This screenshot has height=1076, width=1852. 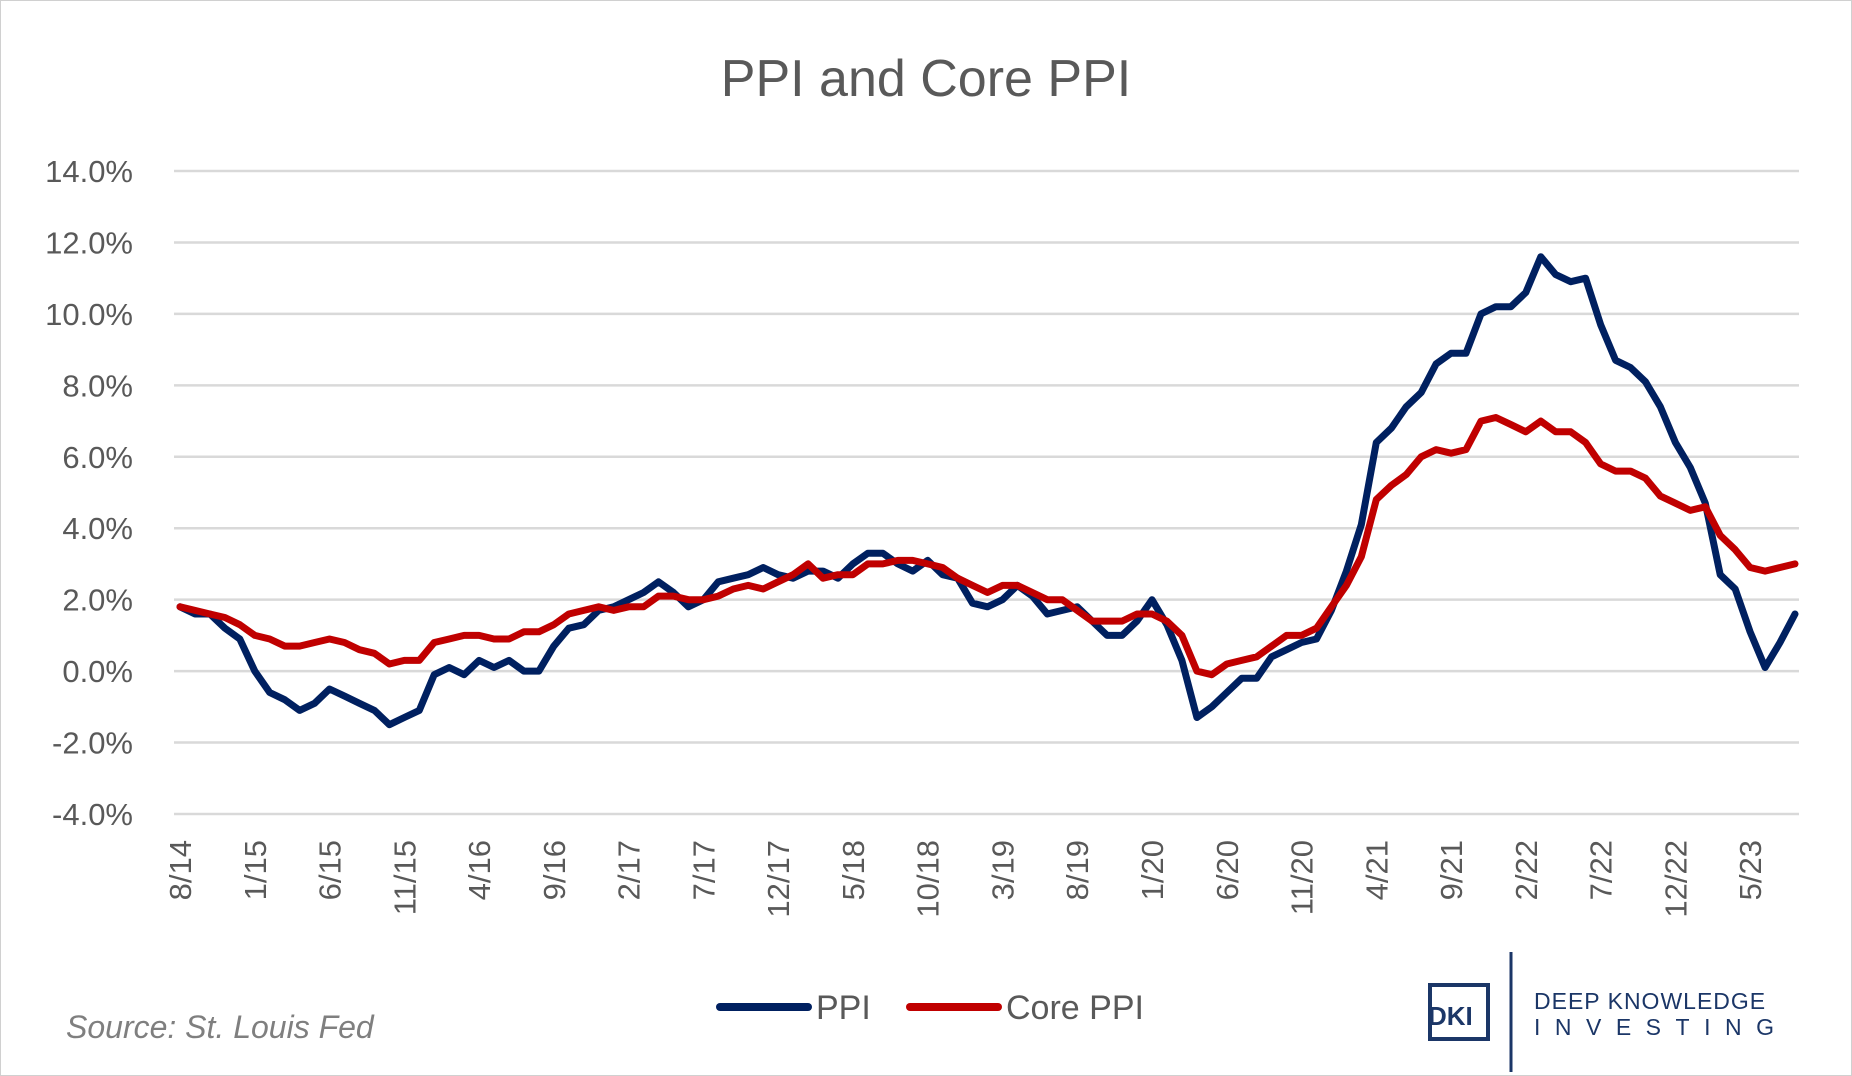 What do you see at coordinates (1601, 870) in the screenshot?
I see `x-tick-label: 7/22` at bounding box center [1601, 870].